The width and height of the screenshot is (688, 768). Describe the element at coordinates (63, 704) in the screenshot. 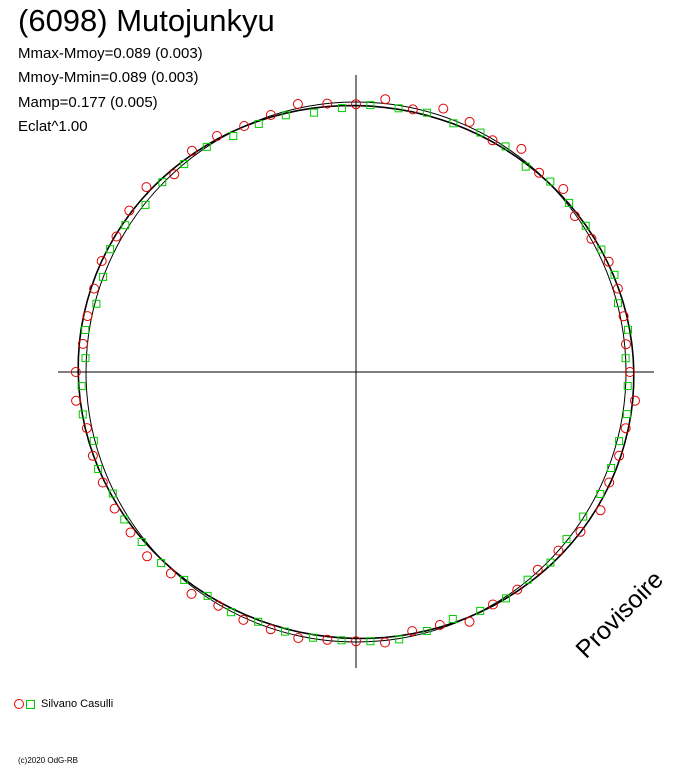

I see `legend: Silvano Casulli` at that location.